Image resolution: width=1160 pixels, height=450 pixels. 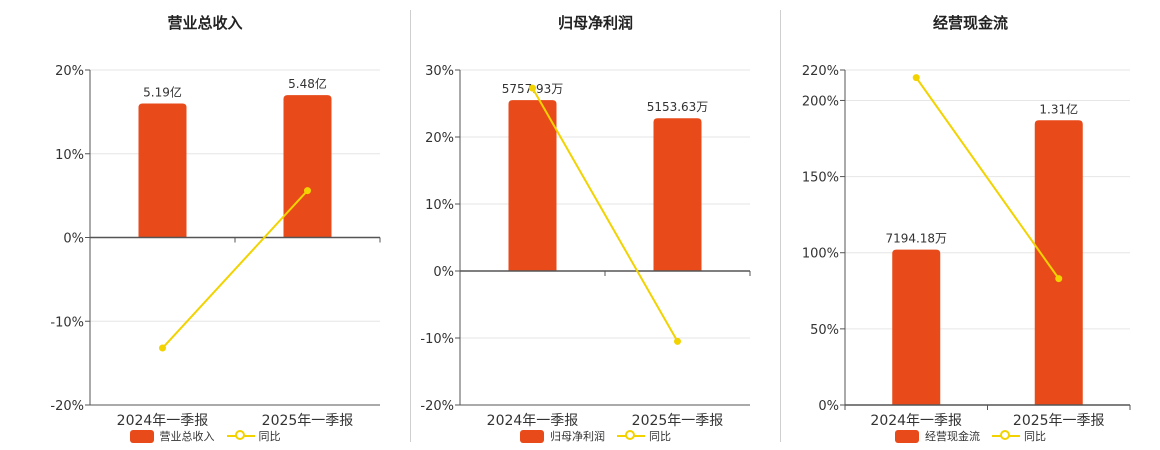 I want to click on chart-legend: 经营现金流 同比, so click(x=970, y=436).